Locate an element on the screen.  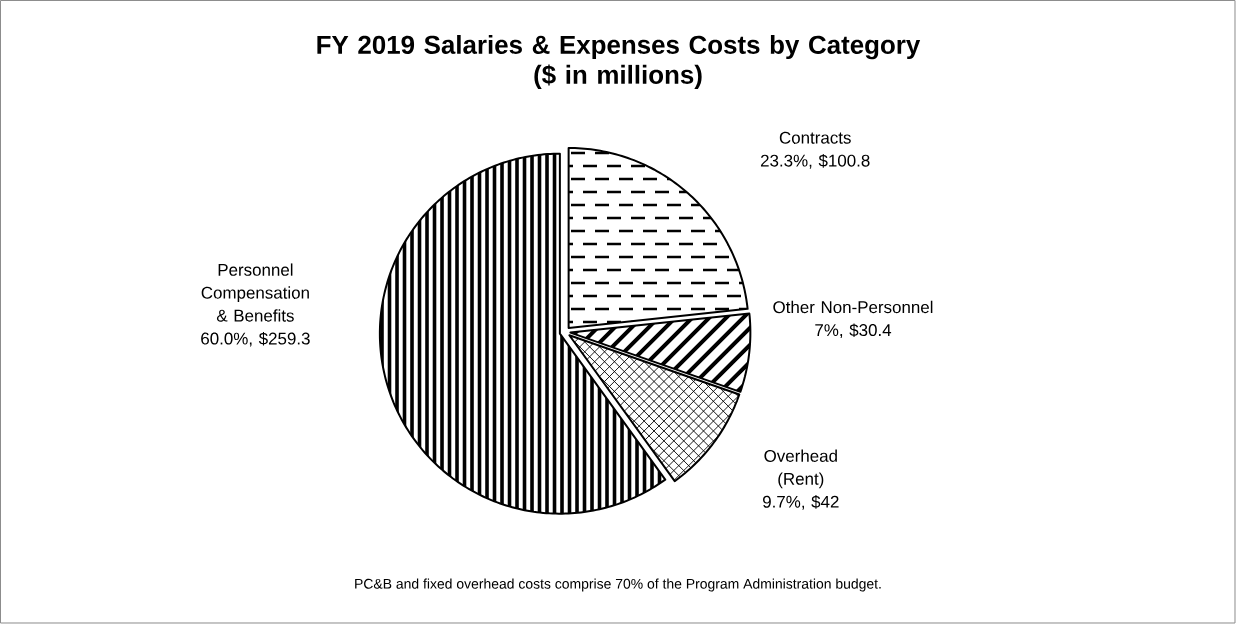
data-label: 9.7%, $42 is located at coordinates (801, 502).